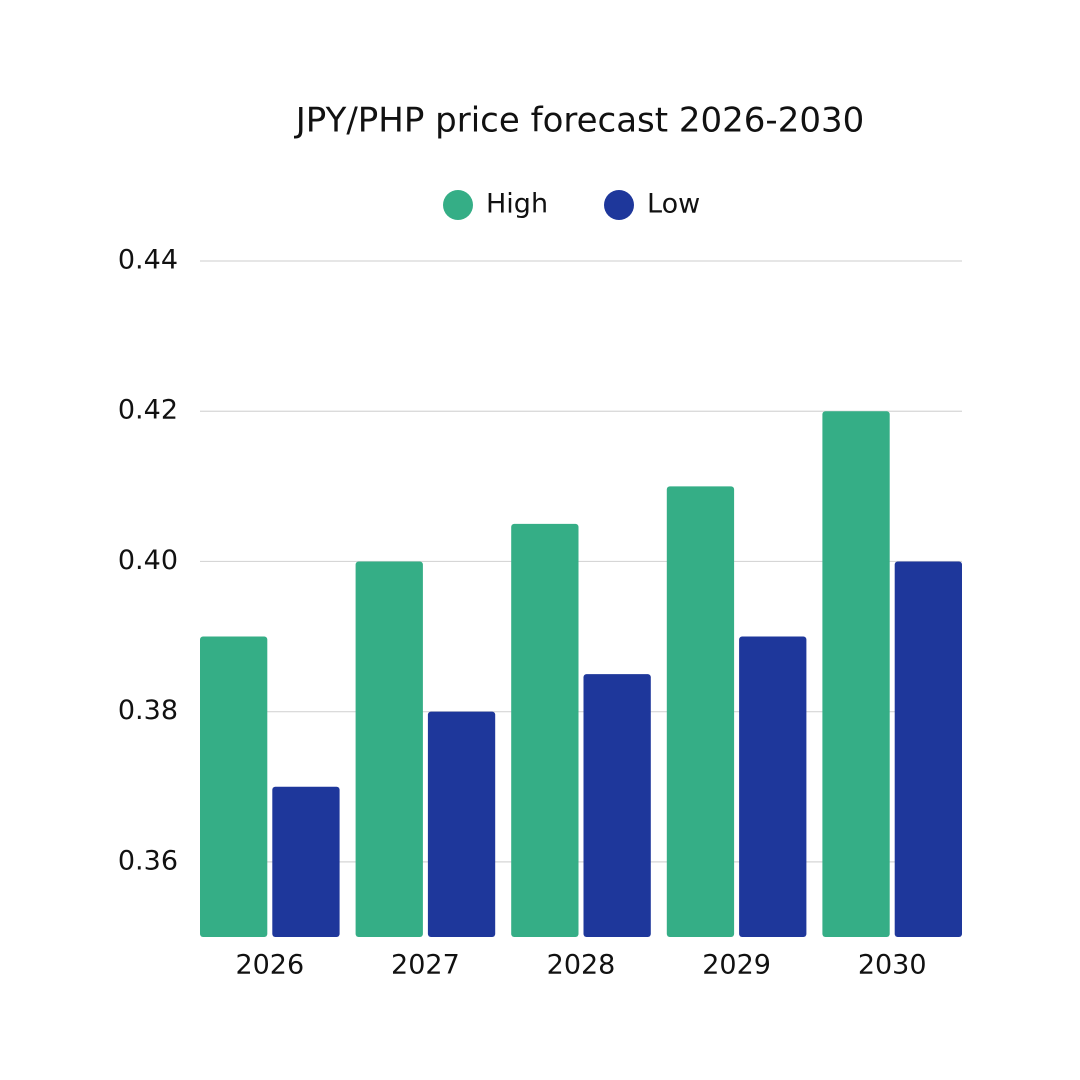 This screenshot has height=1080, width=1080. Describe the element at coordinates (148, 260) in the screenshot. I see `y-tick-label: 0.44` at that location.